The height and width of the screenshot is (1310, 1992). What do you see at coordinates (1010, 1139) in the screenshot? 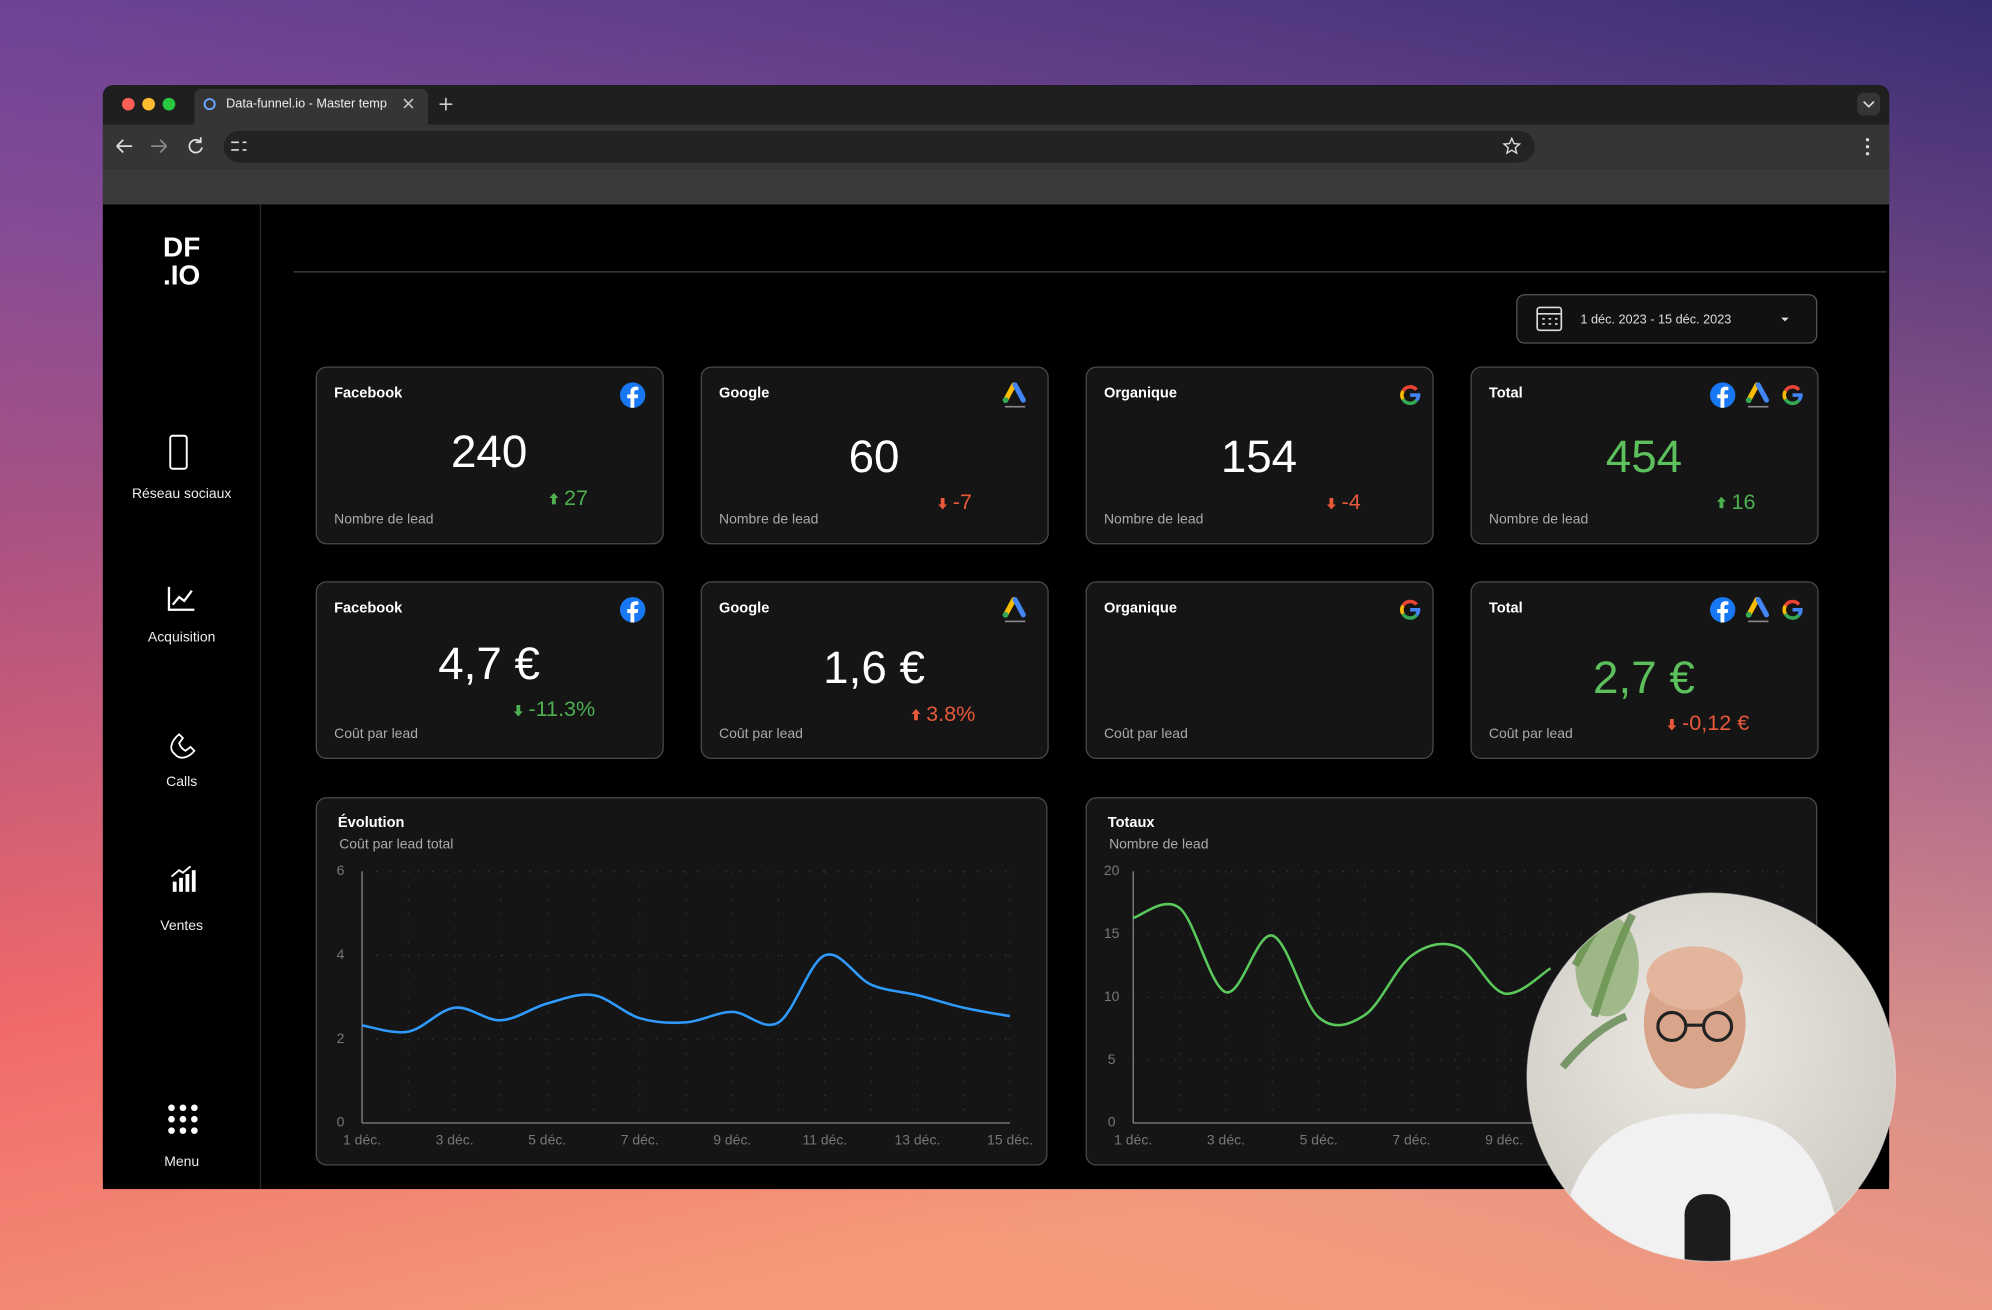
I see `x-tick-label: 15 déc.` at bounding box center [1010, 1139].